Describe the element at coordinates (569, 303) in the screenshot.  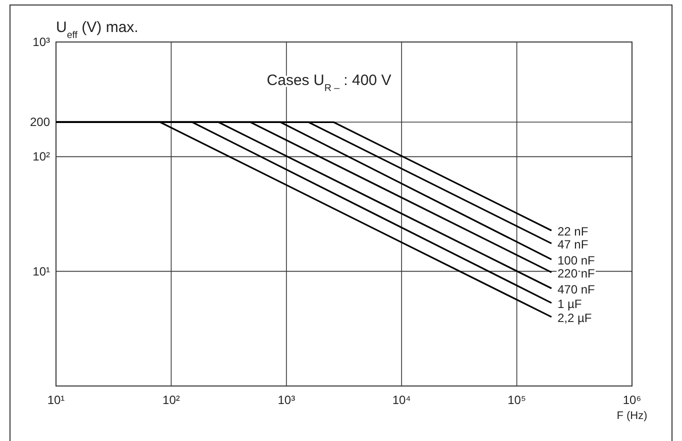
I see `series-label: 1 µF` at that location.